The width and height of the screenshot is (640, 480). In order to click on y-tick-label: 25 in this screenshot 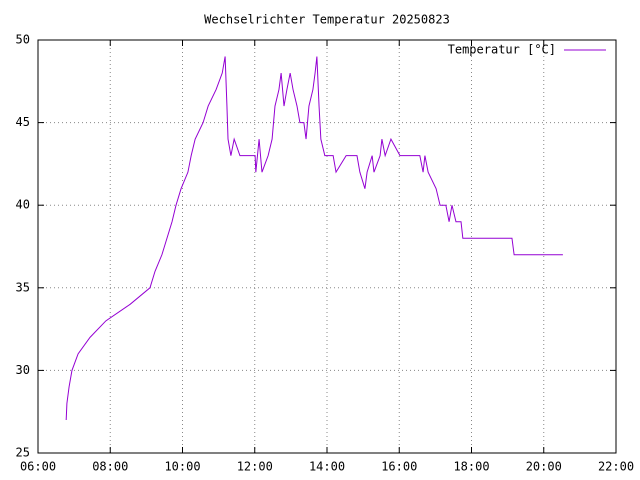, I will do `click(23, 453)`.